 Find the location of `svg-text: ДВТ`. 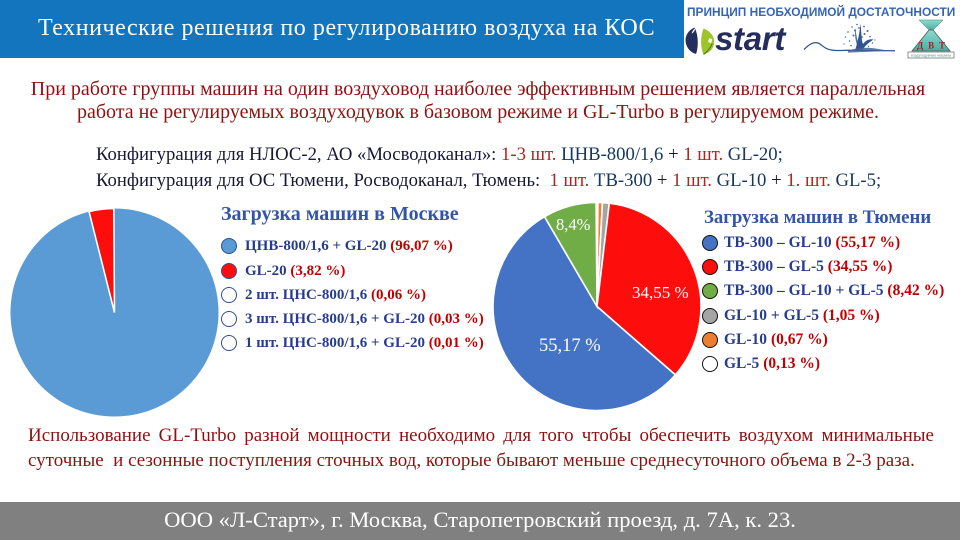

svg-text: ДВТ is located at coordinates (931, 46).